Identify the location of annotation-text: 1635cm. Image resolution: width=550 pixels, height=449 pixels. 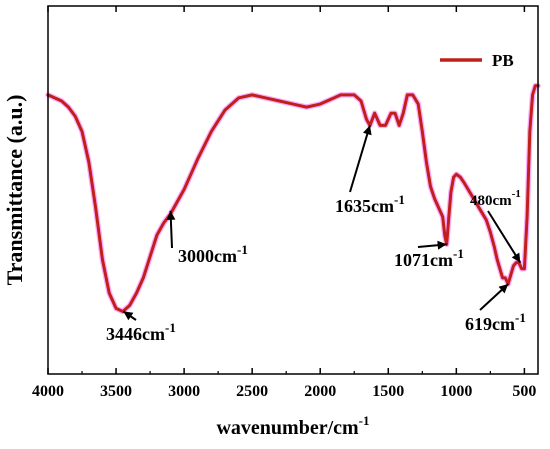
(364, 206).